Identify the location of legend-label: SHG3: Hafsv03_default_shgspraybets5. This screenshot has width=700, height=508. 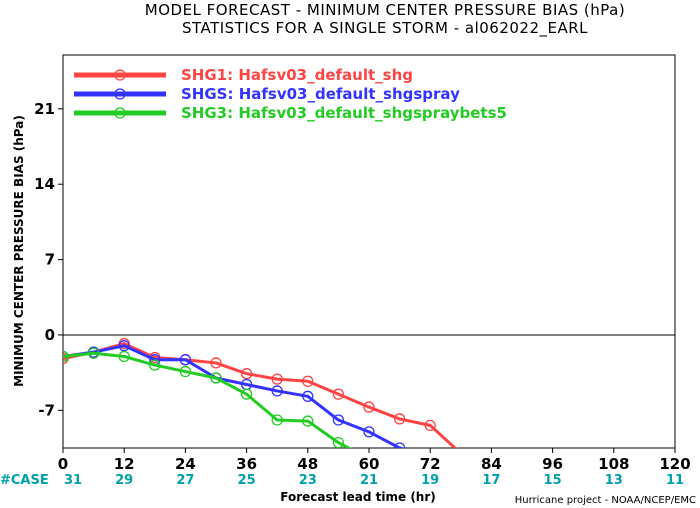
(344, 113).